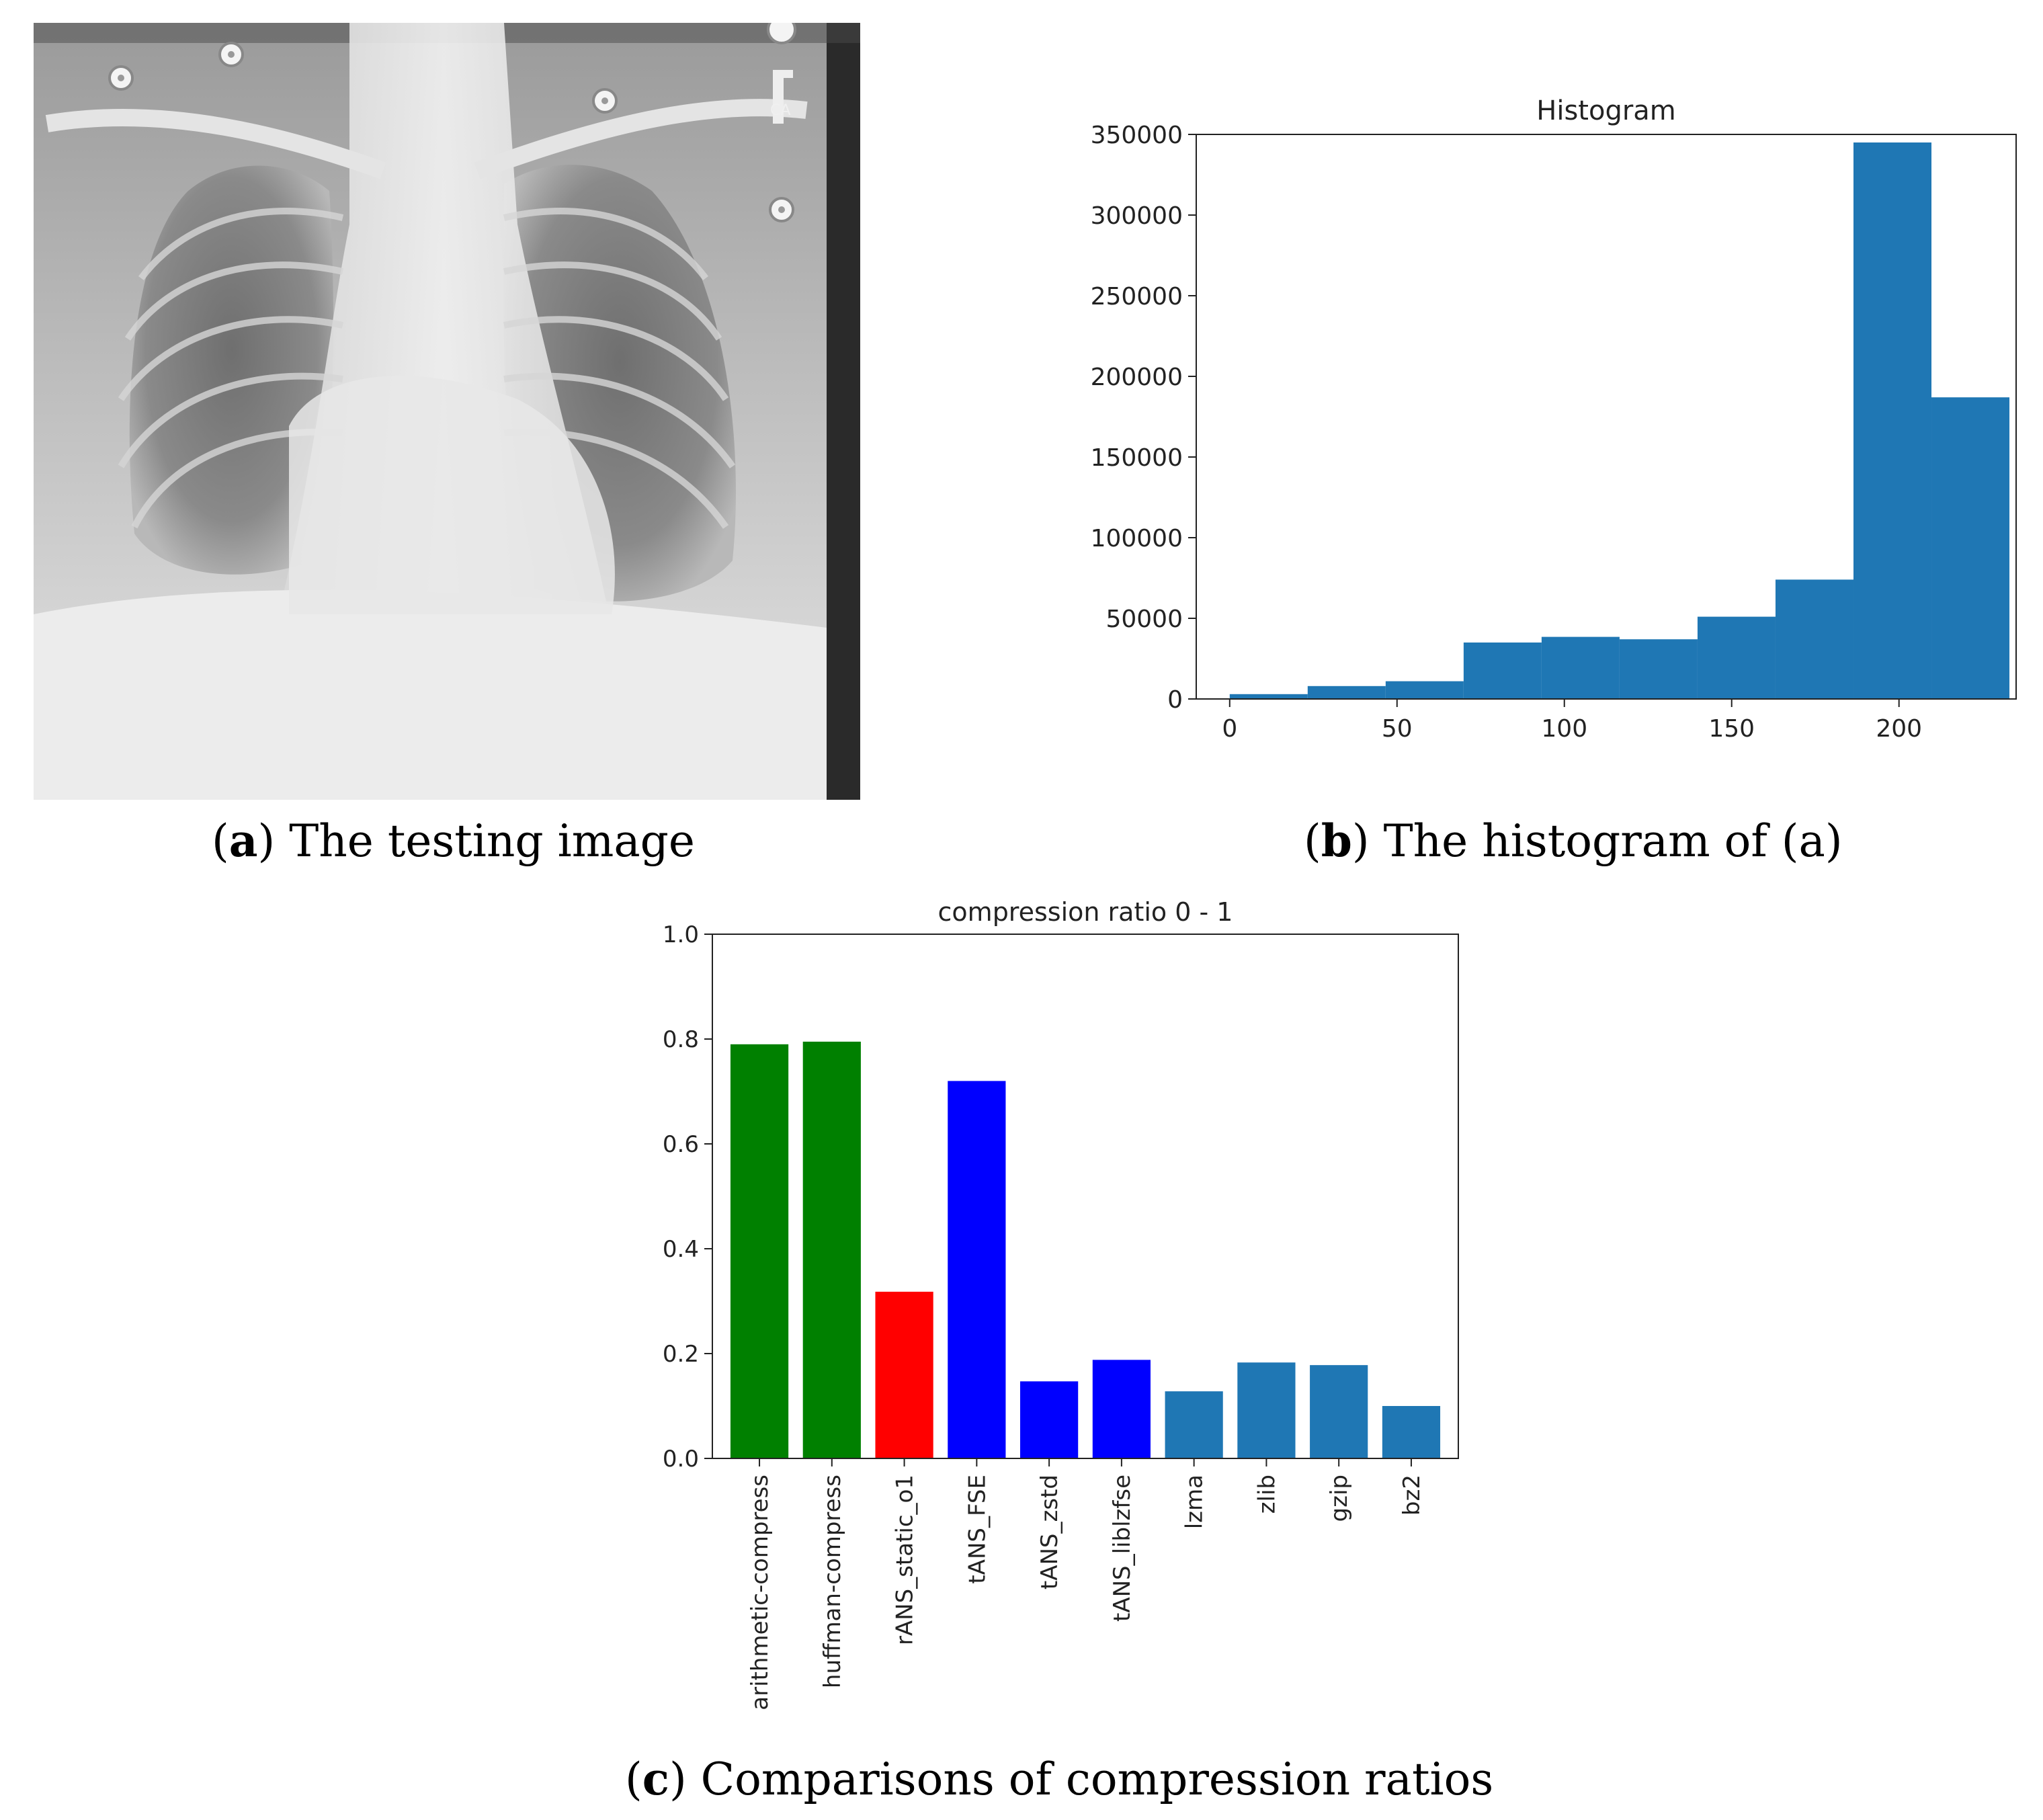  Describe the element at coordinates (1137, 378) in the screenshot. I see `histogram-ytick-label: 200000` at that location.